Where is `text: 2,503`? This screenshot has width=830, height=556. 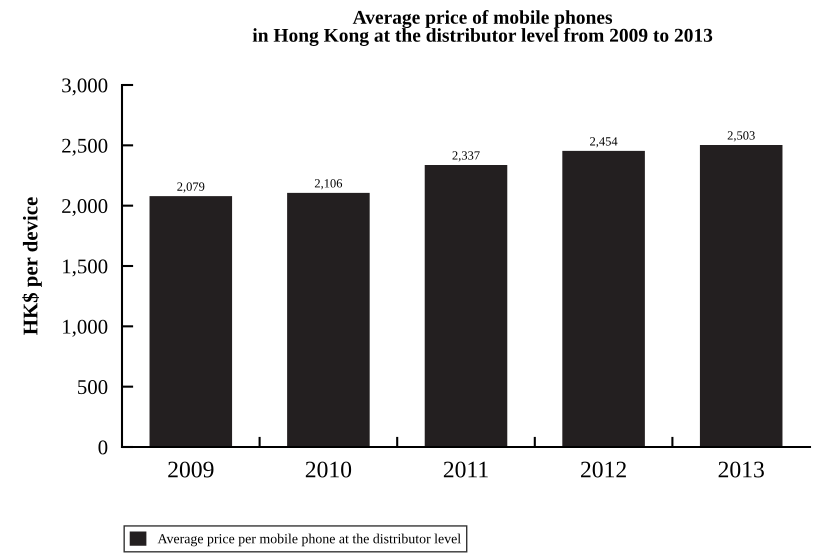 text: 2,503 is located at coordinates (741, 136).